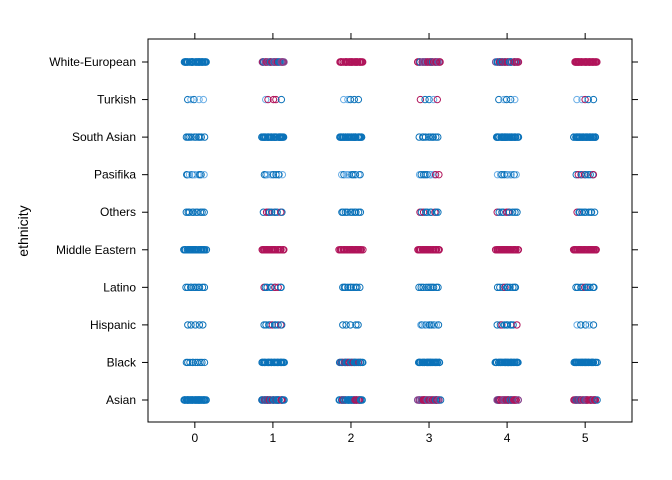  What do you see at coordinates (351, 438) in the screenshot?
I see `x-tick-label: 2` at bounding box center [351, 438].